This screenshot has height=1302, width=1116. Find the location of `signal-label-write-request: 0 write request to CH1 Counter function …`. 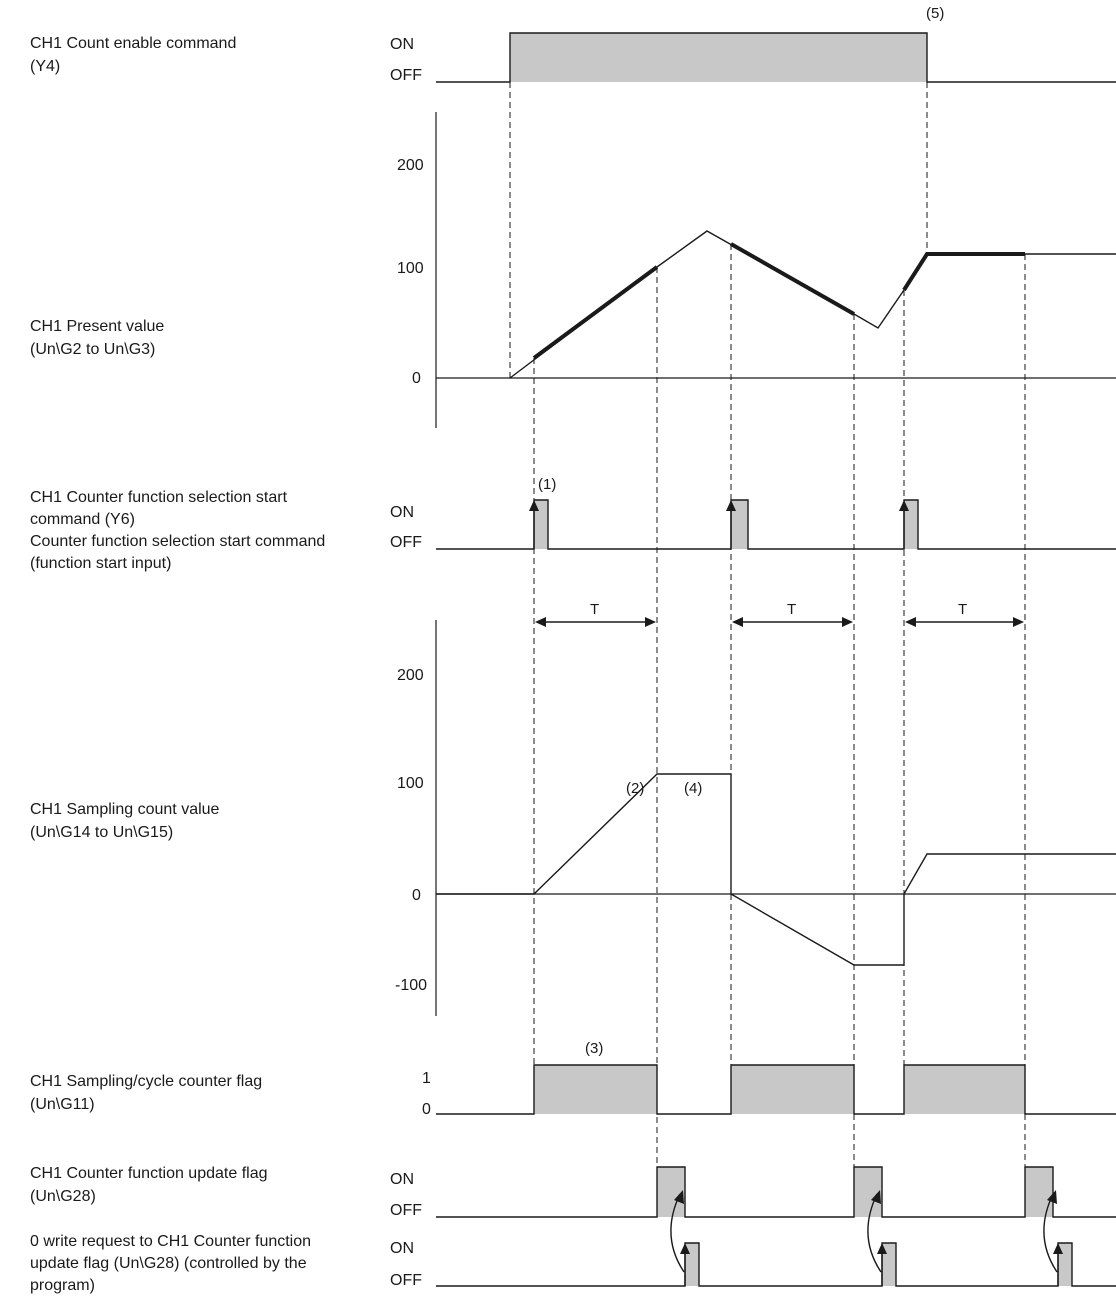

signal-label-write-request: 0 write request to CH1 Counter function … is located at coordinates (170, 1263).